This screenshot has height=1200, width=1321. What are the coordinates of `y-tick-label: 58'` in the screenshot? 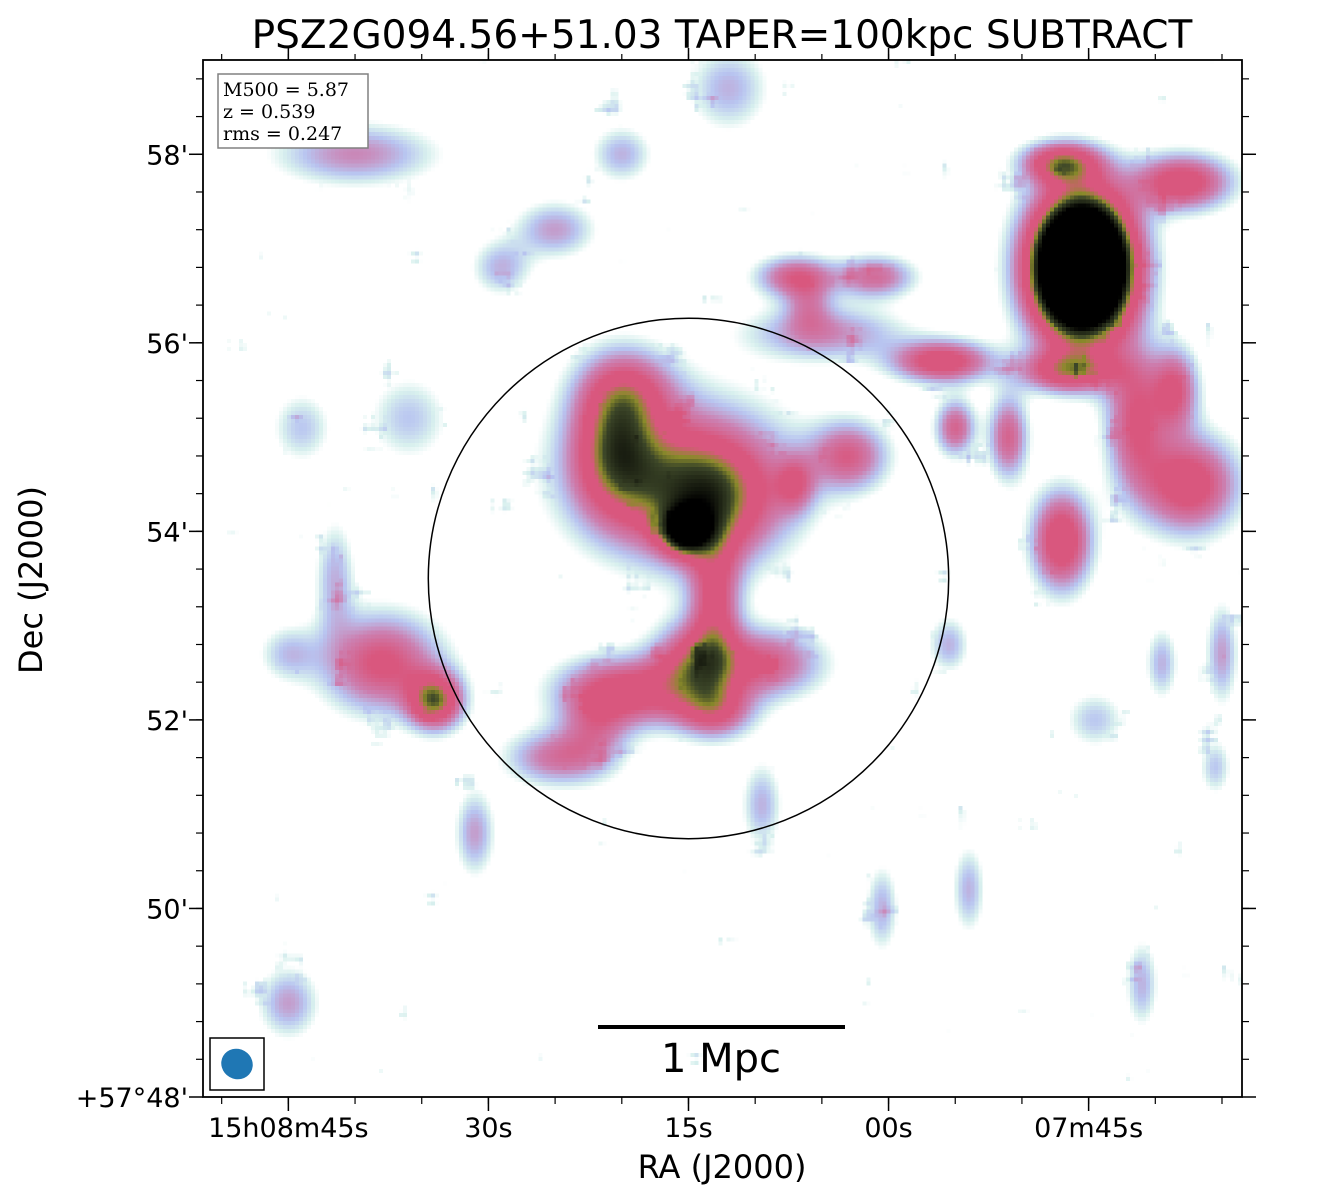 It's located at (167, 155).